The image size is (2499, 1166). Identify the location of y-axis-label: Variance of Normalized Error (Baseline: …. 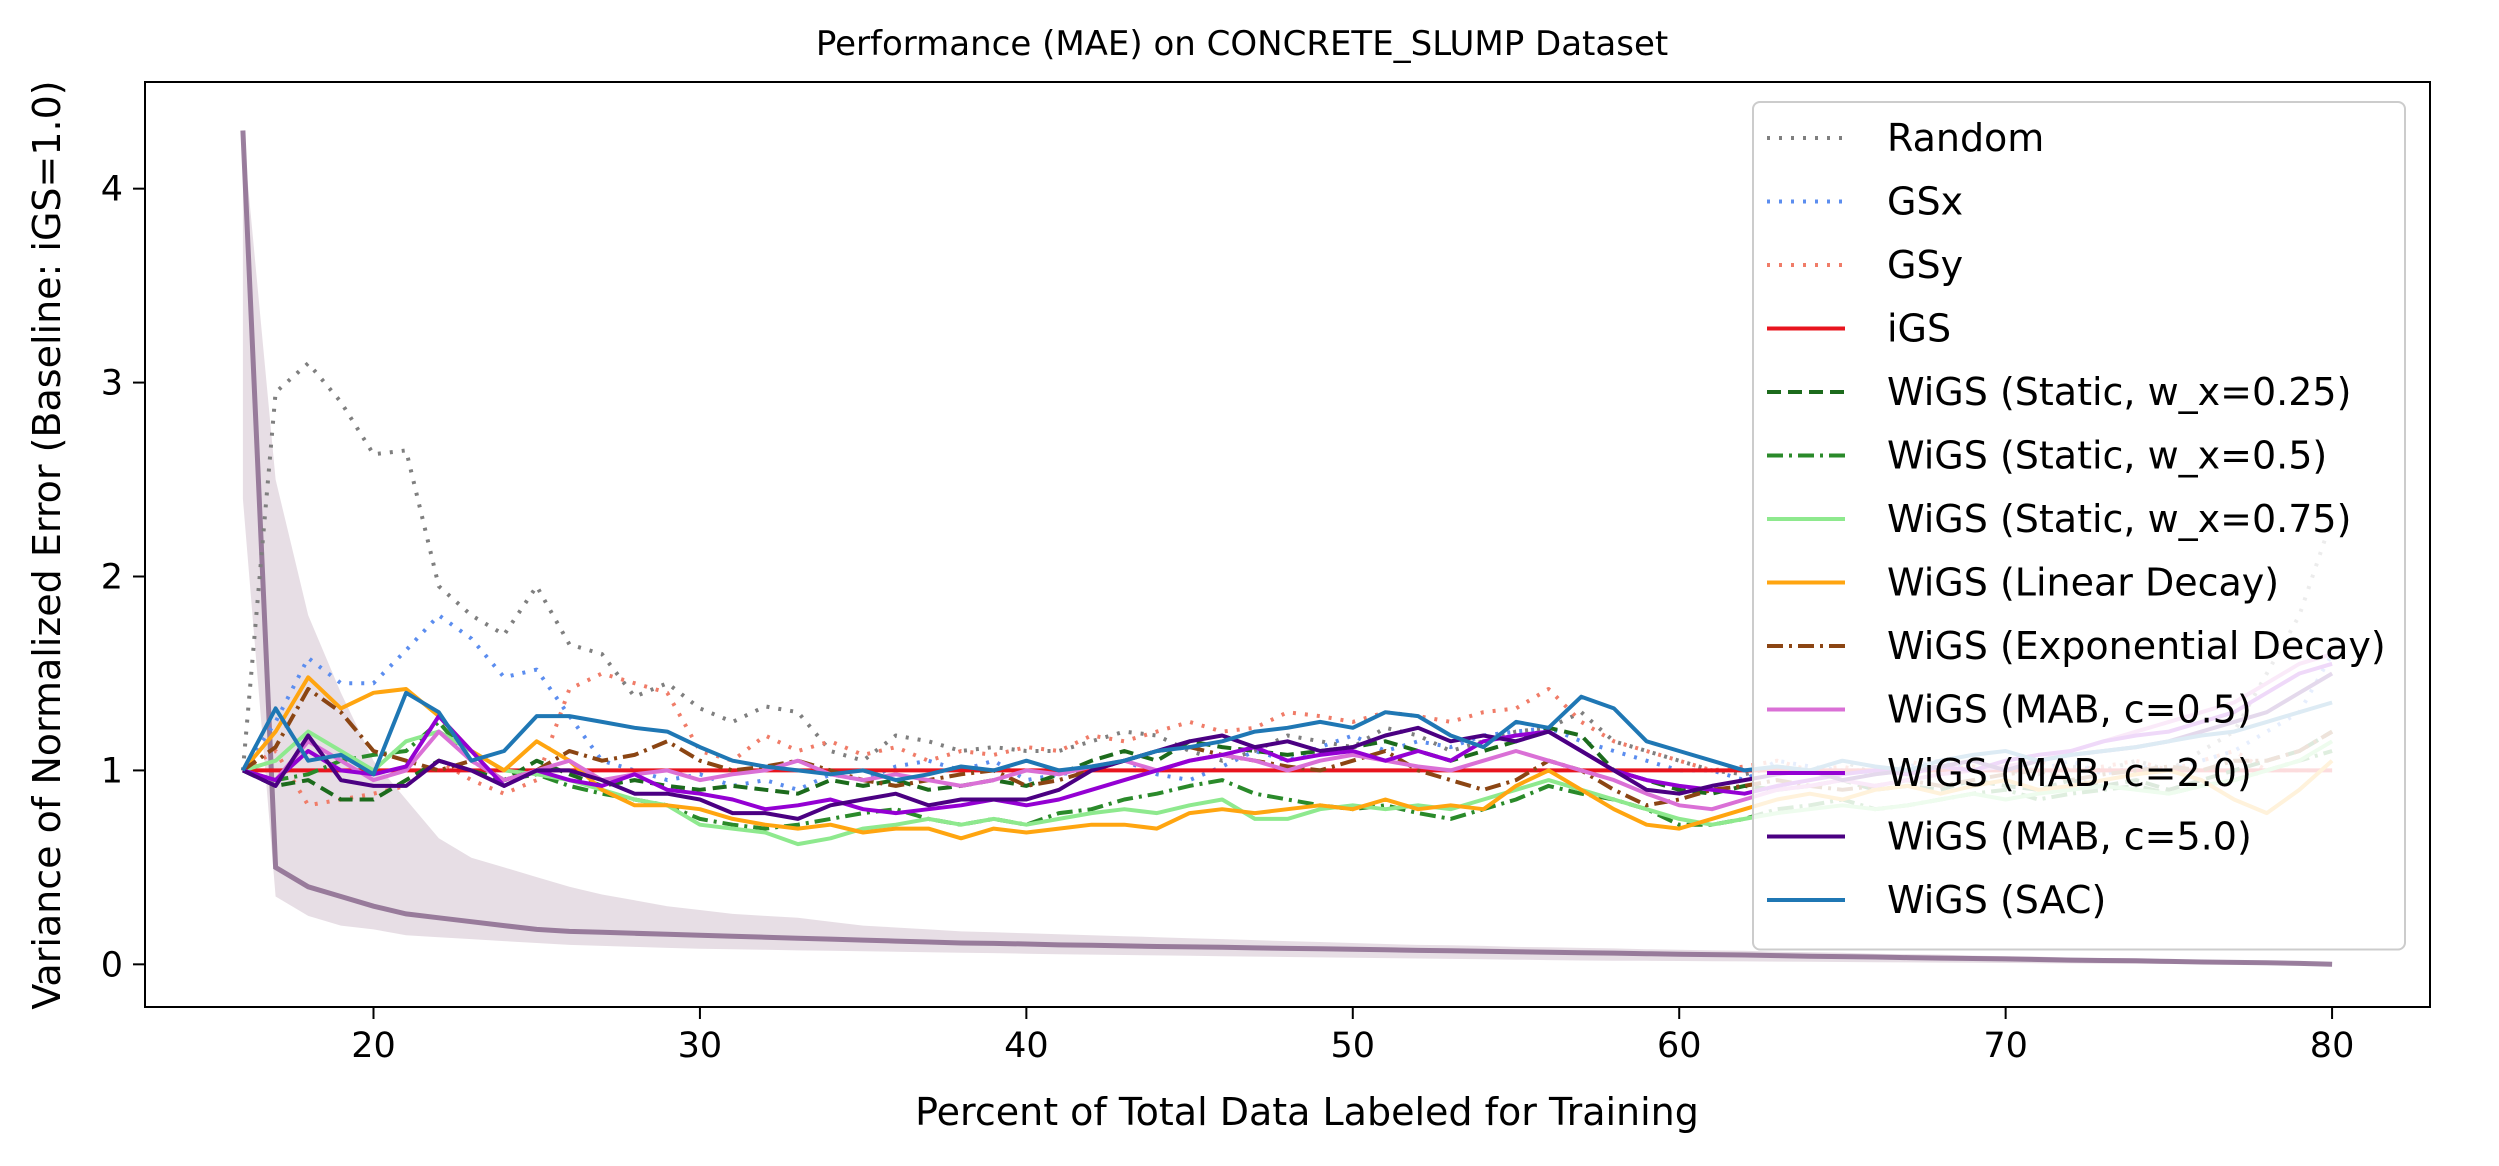
(47, 544).